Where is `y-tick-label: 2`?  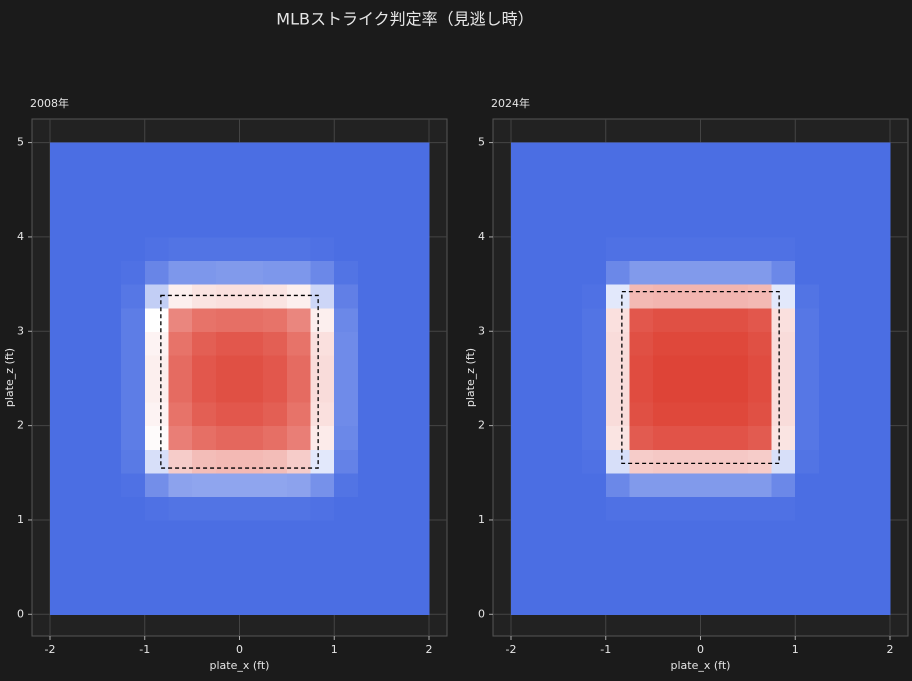
y-tick-label: 2 is located at coordinates (20, 425).